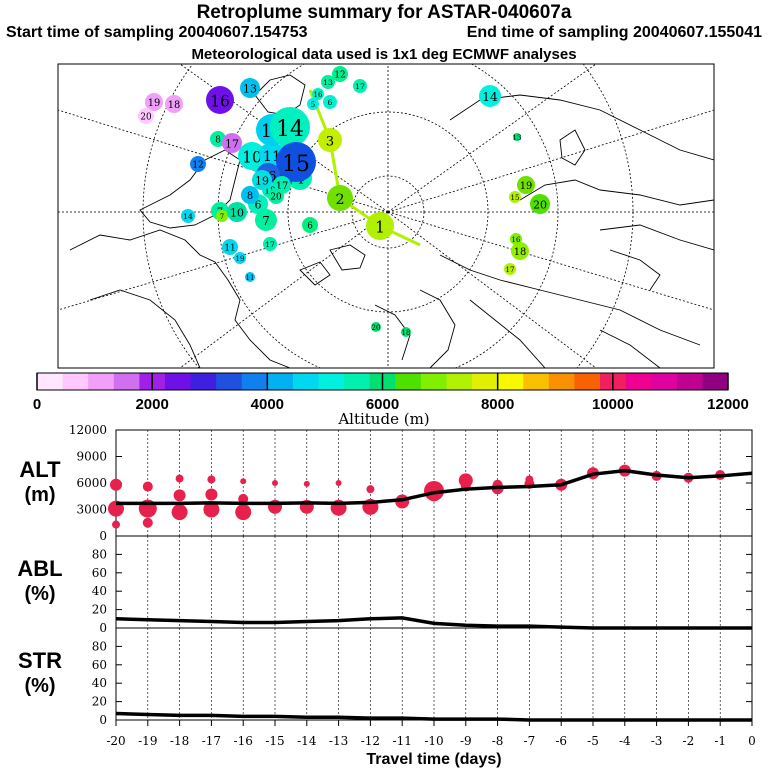 This screenshot has height=768, width=768. Describe the element at coordinates (91, 510) in the screenshot. I see `y-tick-label: 3000` at that location.